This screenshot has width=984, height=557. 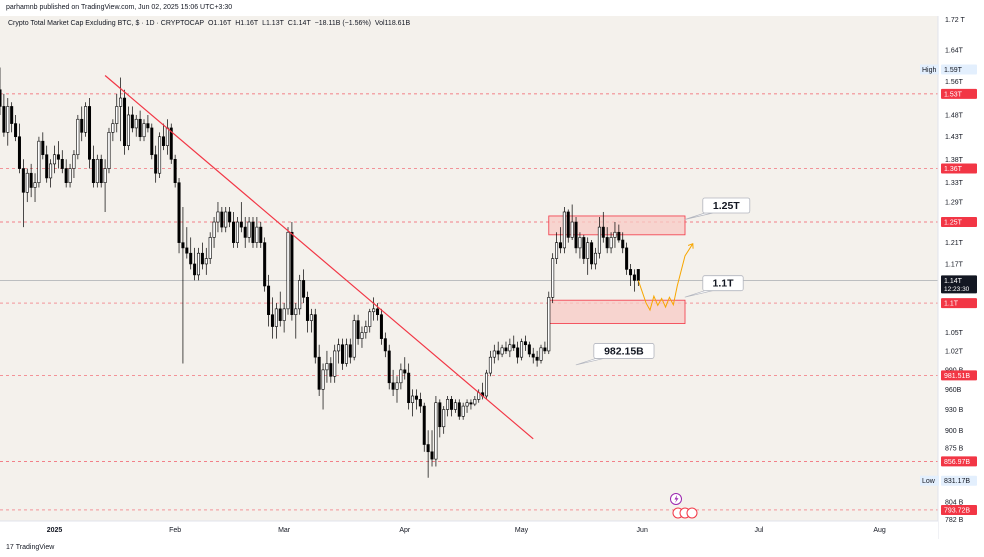 What do you see at coordinates (717, 208) in the screenshot?
I see `callout: 1.25T` at bounding box center [717, 208].